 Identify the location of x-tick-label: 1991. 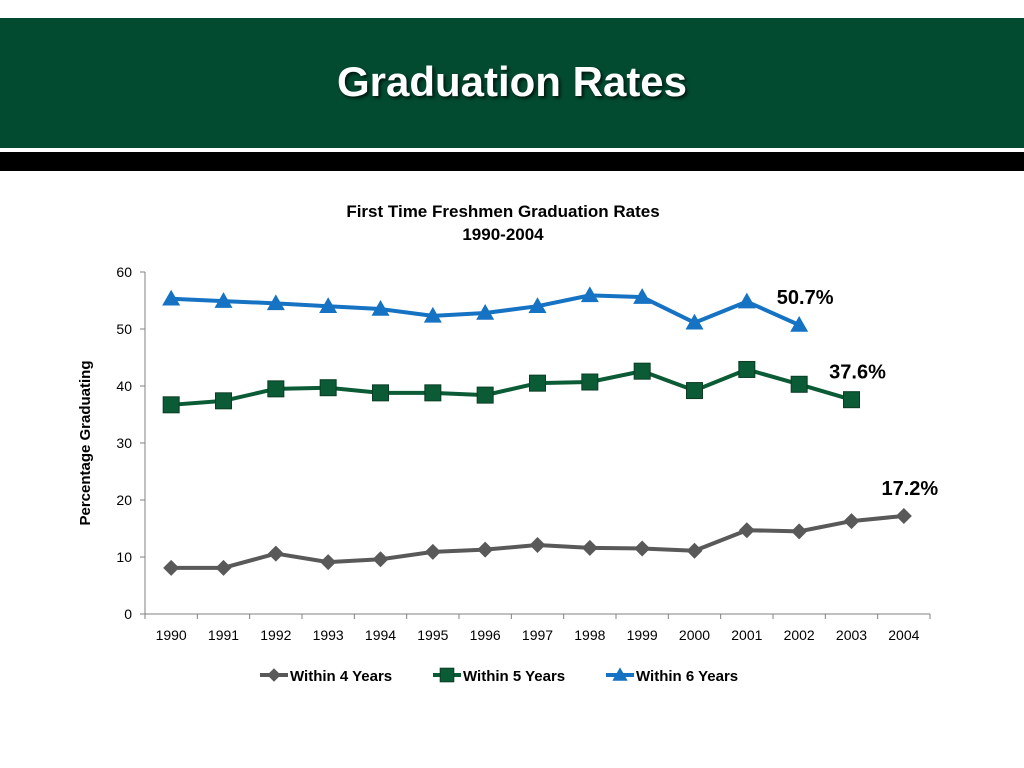
(223, 635).